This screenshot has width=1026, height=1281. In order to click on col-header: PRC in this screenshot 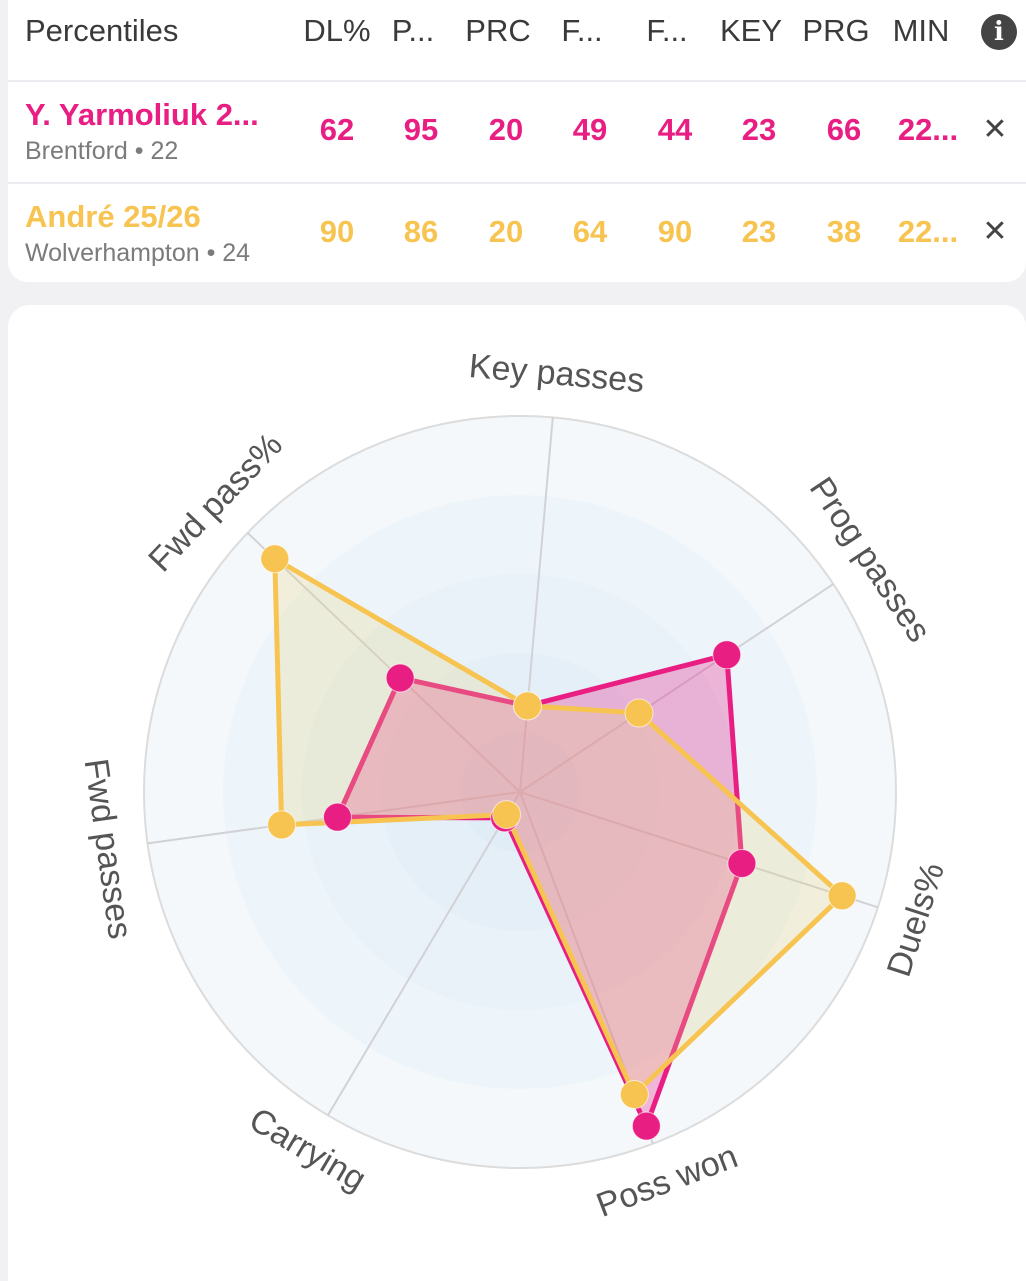, I will do `click(498, 30)`.